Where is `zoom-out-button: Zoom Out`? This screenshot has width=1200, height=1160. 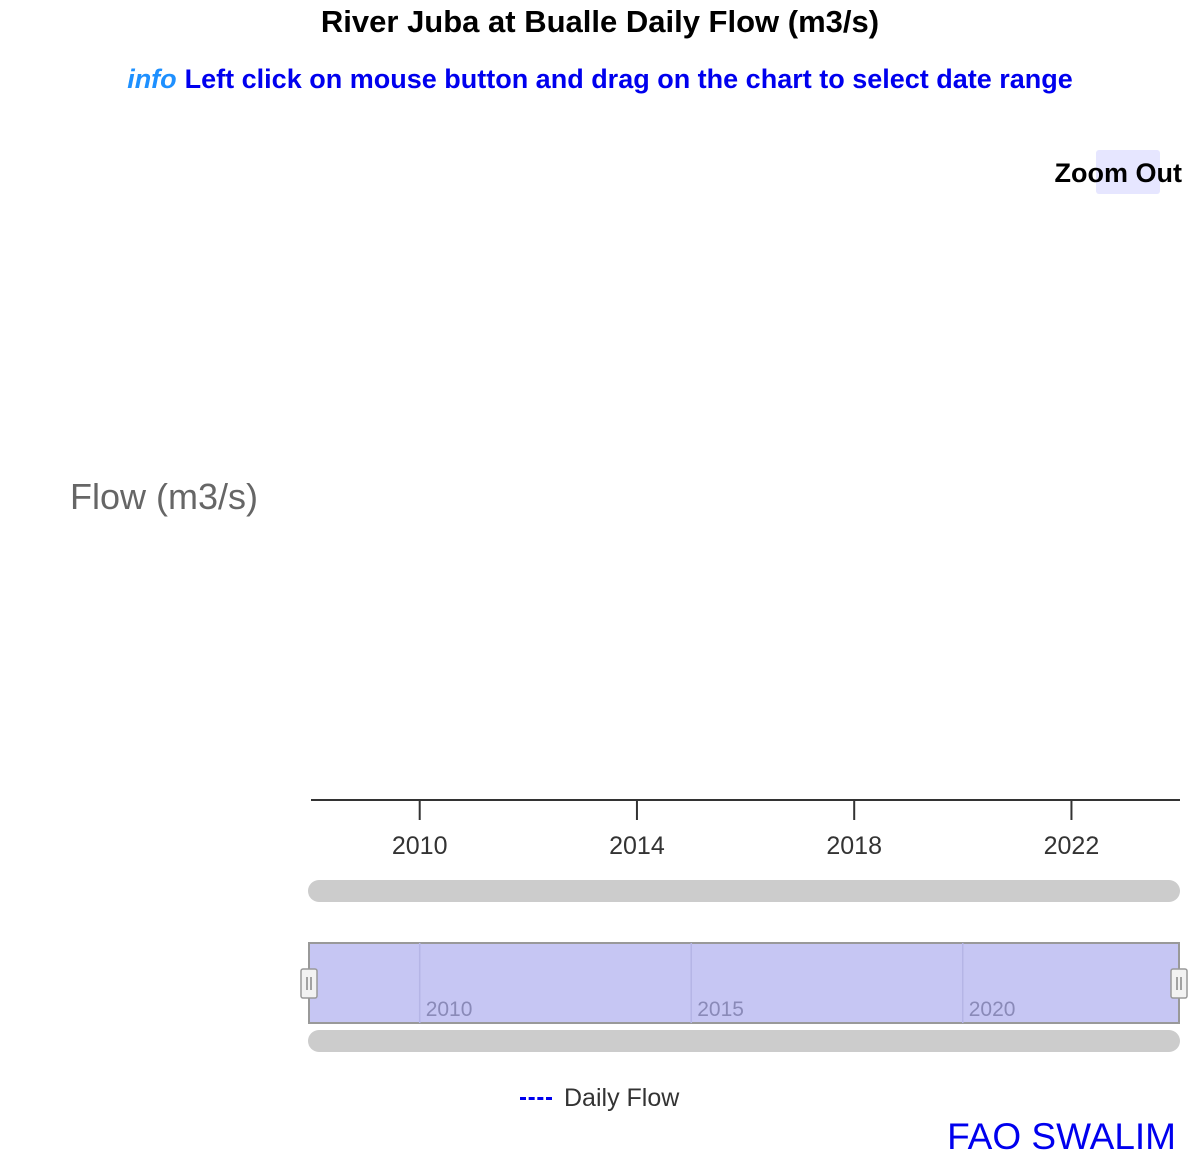 zoom-out-button: Zoom Out is located at coordinates (1118, 172).